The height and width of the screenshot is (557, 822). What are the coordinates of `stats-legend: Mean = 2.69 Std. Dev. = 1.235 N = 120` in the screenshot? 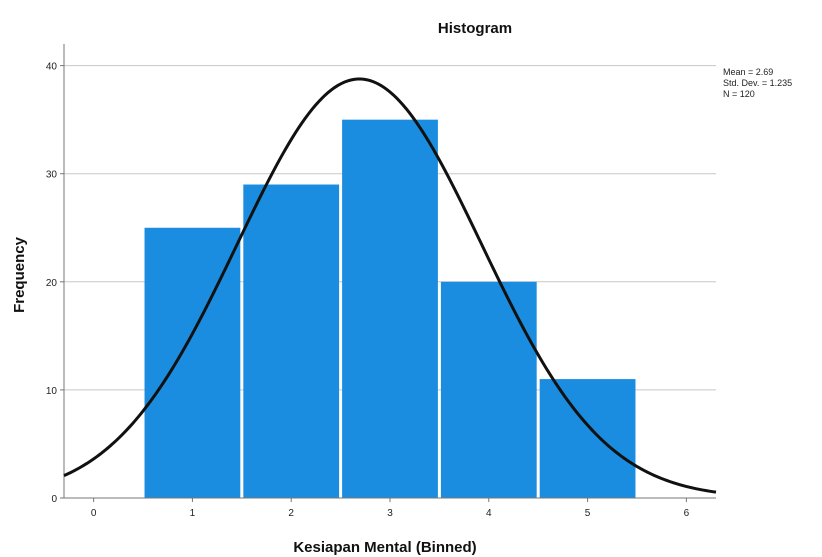 It's located at (757, 83).